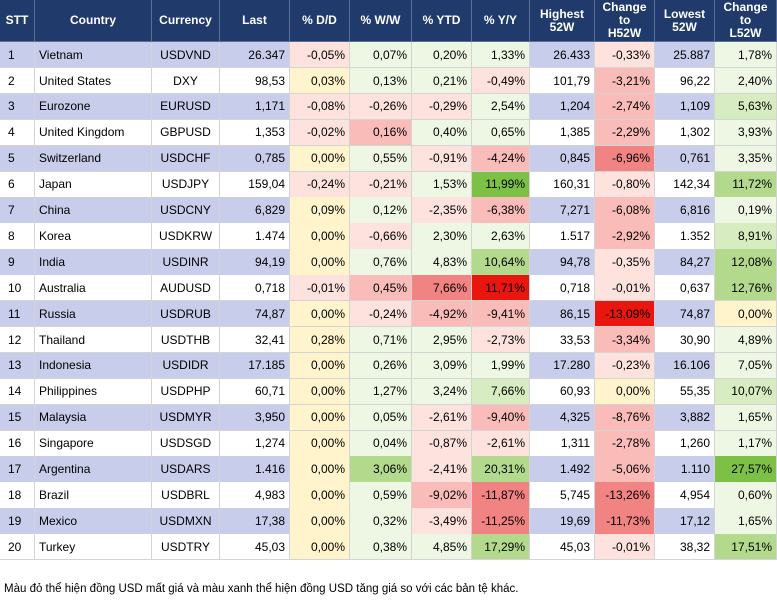 The height and width of the screenshot is (602, 777). What do you see at coordinates (625, 81) in the screenshot?
I see `table-cell: -3,21%` at bounding box center [625, 81].